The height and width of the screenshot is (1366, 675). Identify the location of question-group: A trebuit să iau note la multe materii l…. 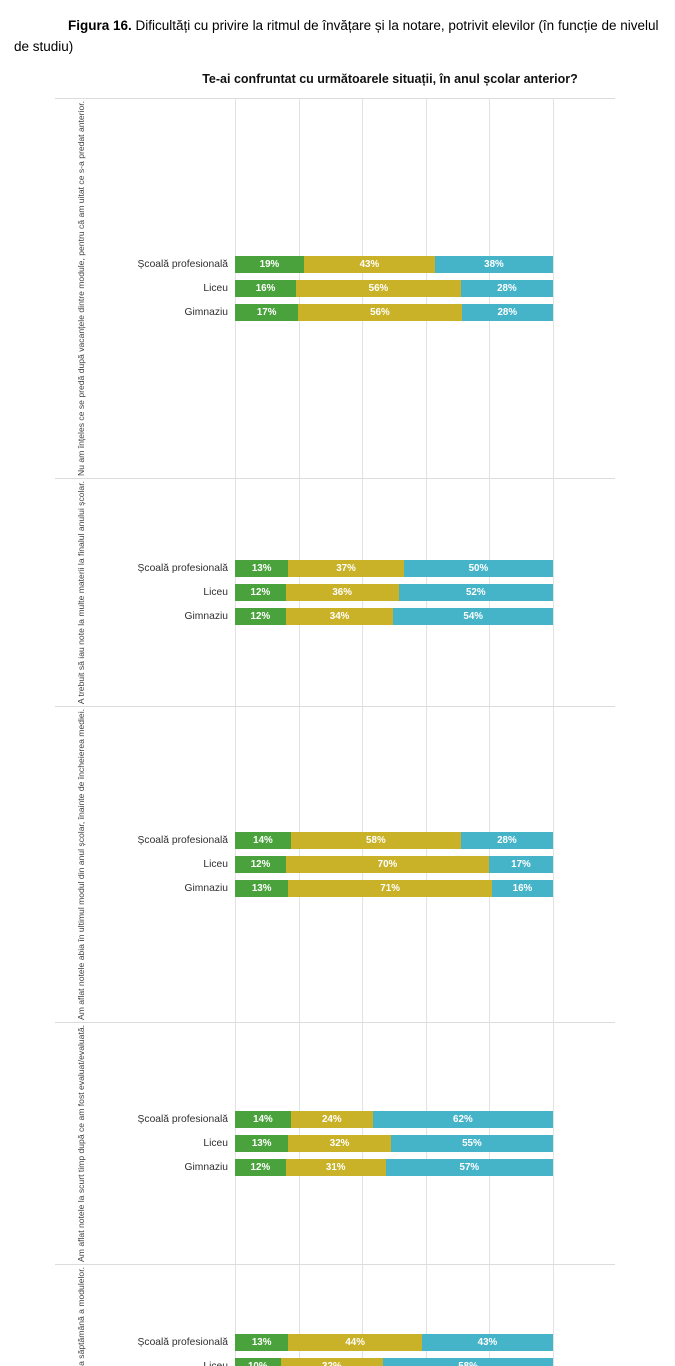
(335, 591).